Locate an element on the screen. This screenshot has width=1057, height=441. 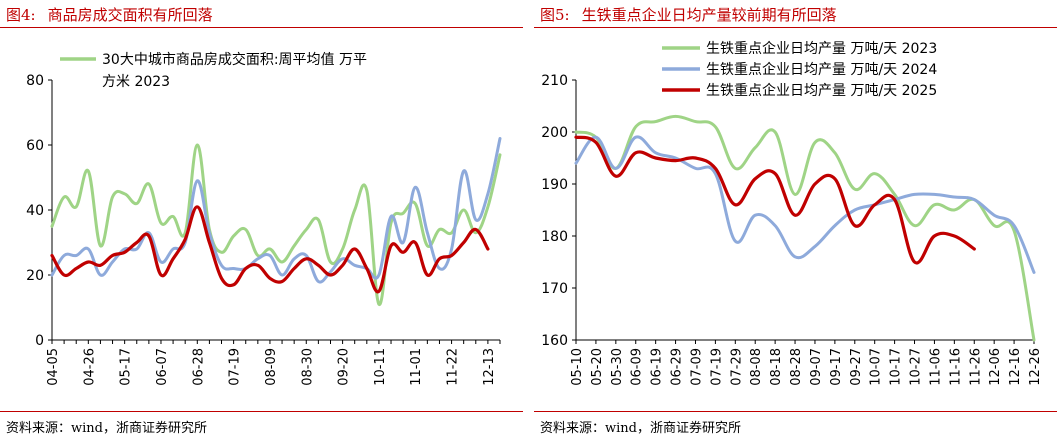
figure-4-title-text: 商品房成交面积有所回落 is located at coordinates (130, 15).